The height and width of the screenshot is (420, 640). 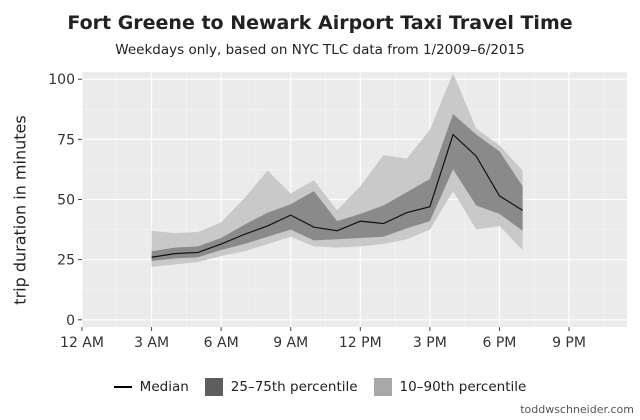 What do you see at coordinates (61, 80) in the screenshot?
I see `y-tick-label: 100` at bounding box center [61, 80].